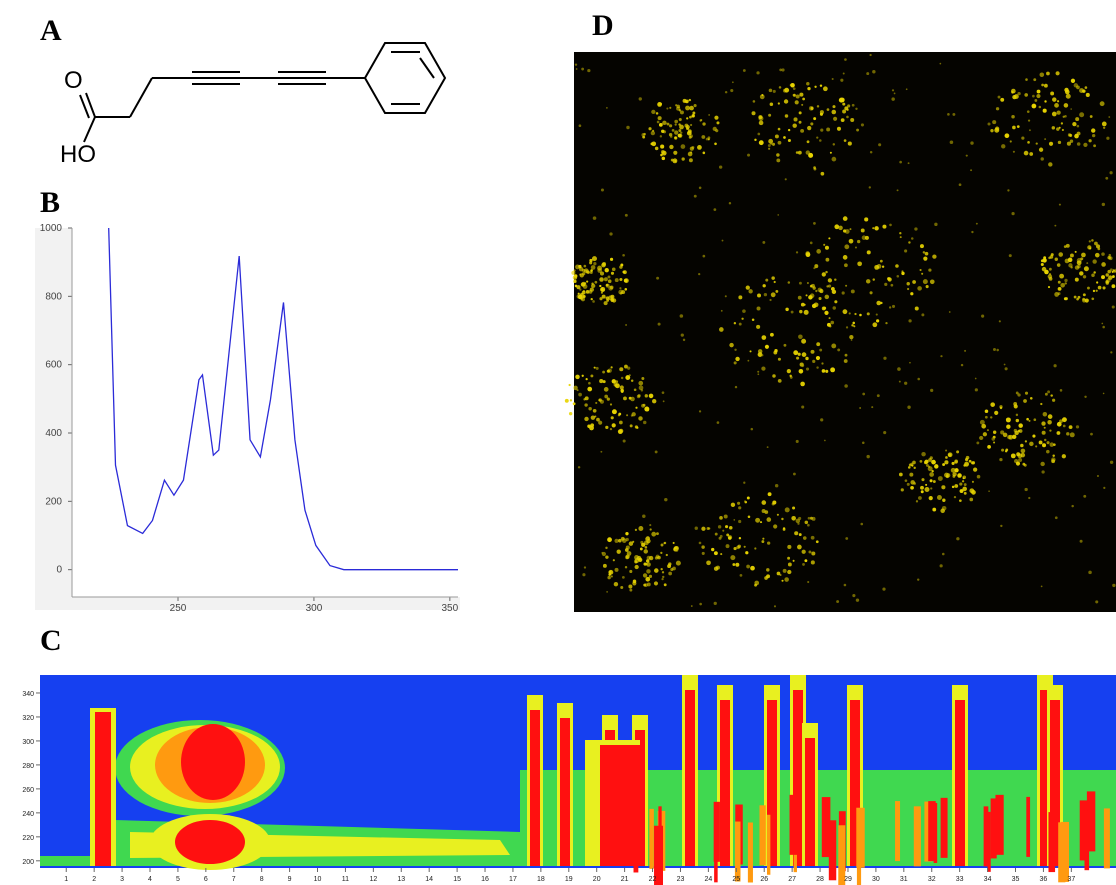 The image size is (1116, 885). What do you see at coordinates (373, 879) in the screenshot?
I see `x-tick-label: 12` at bounding box center [373, 879].